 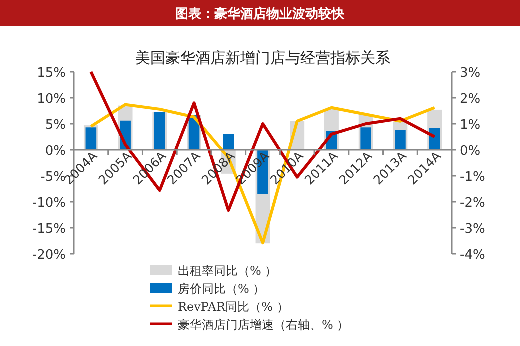 I want to click on y-tick-label: 5%, so click(x=55, y=125).